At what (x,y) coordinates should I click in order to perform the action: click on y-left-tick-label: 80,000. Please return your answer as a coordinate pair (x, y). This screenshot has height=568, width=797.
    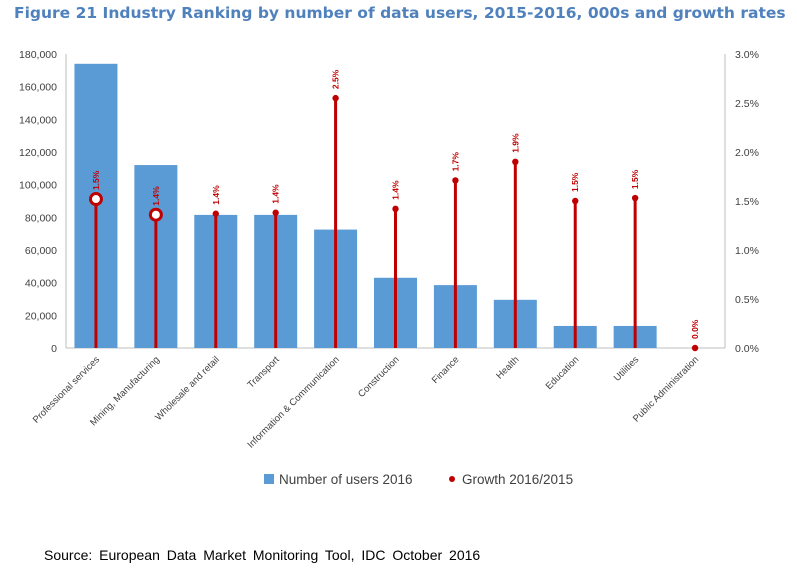
    Looking at the image, I should click on (41, 218).